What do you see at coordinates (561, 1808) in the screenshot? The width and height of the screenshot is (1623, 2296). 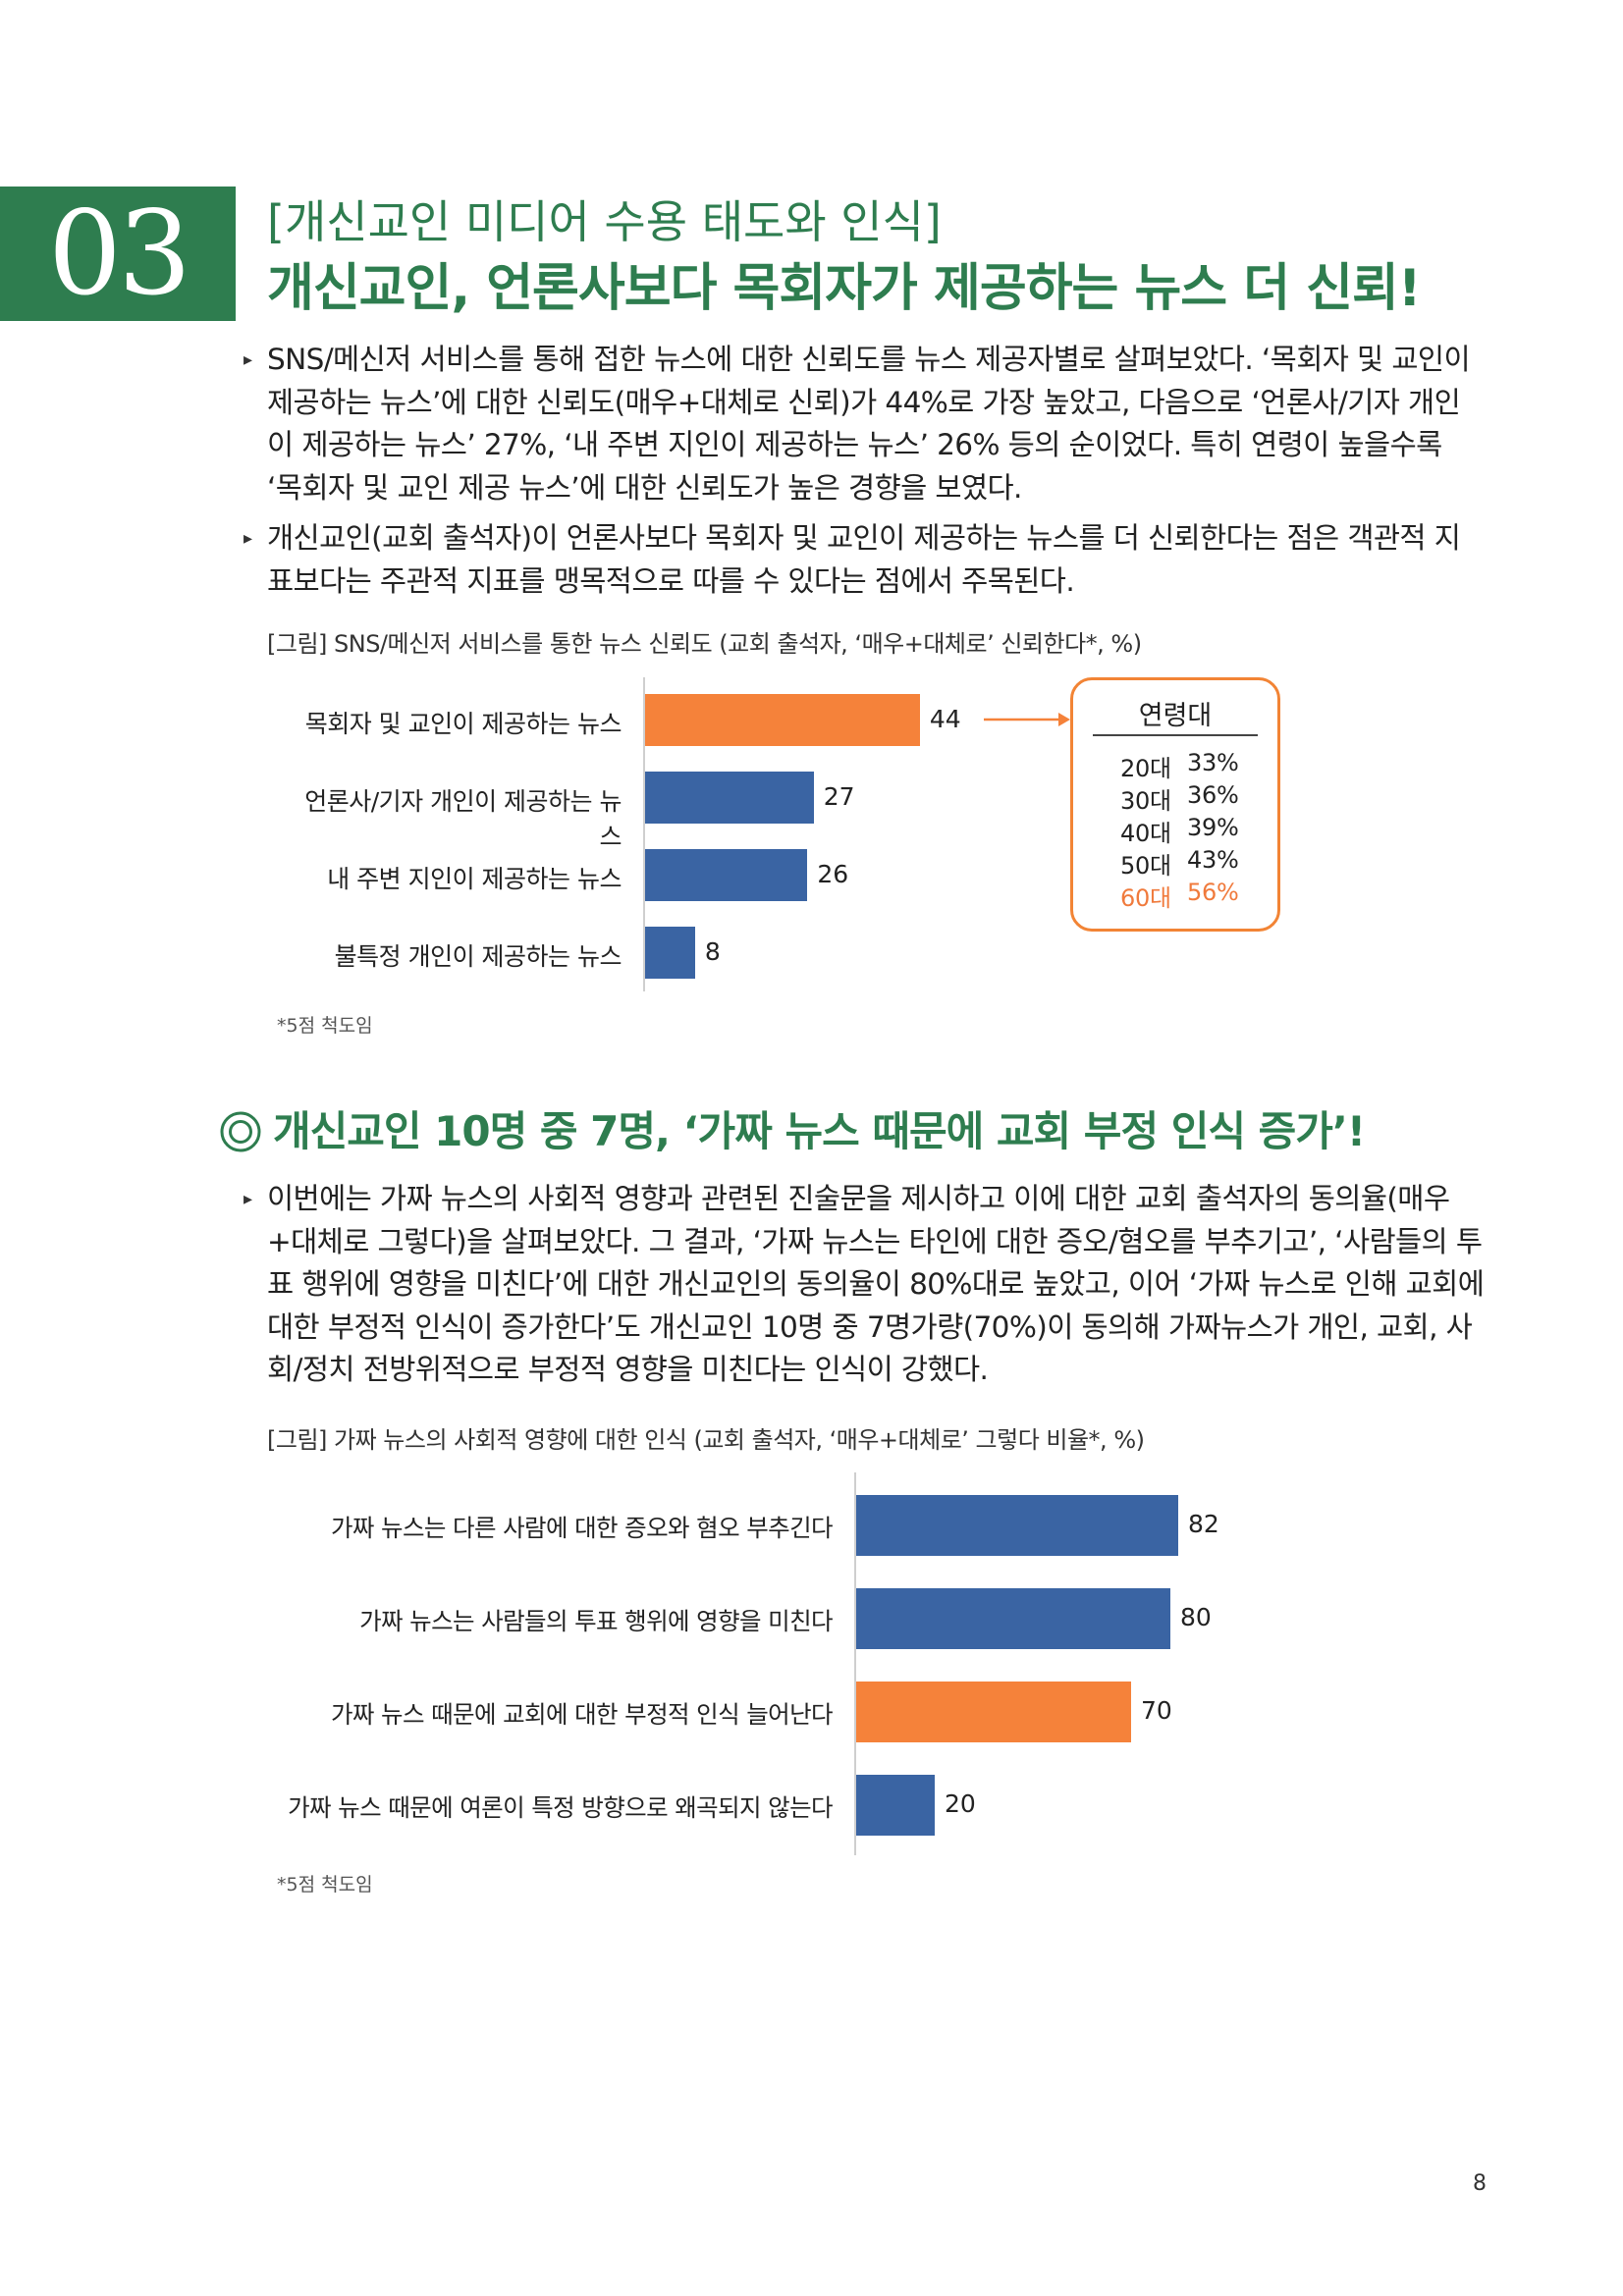 I see `bar-category-label: 가짜 뉴스 때문에 여론이 특정 방향으로 왜곡되지 않는다` at bounding box center [561, 1808].